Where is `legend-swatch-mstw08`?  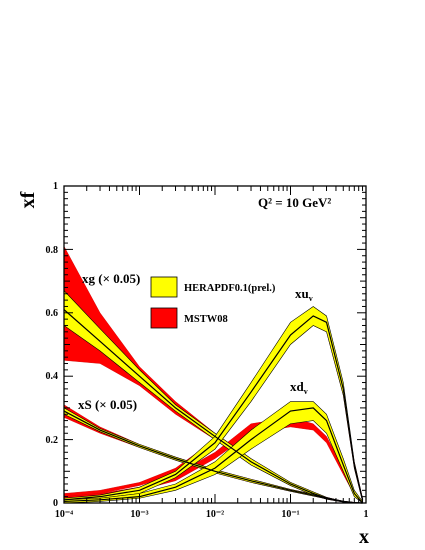
legend-swatch-mstw08 is located at coordinates (164, 318).